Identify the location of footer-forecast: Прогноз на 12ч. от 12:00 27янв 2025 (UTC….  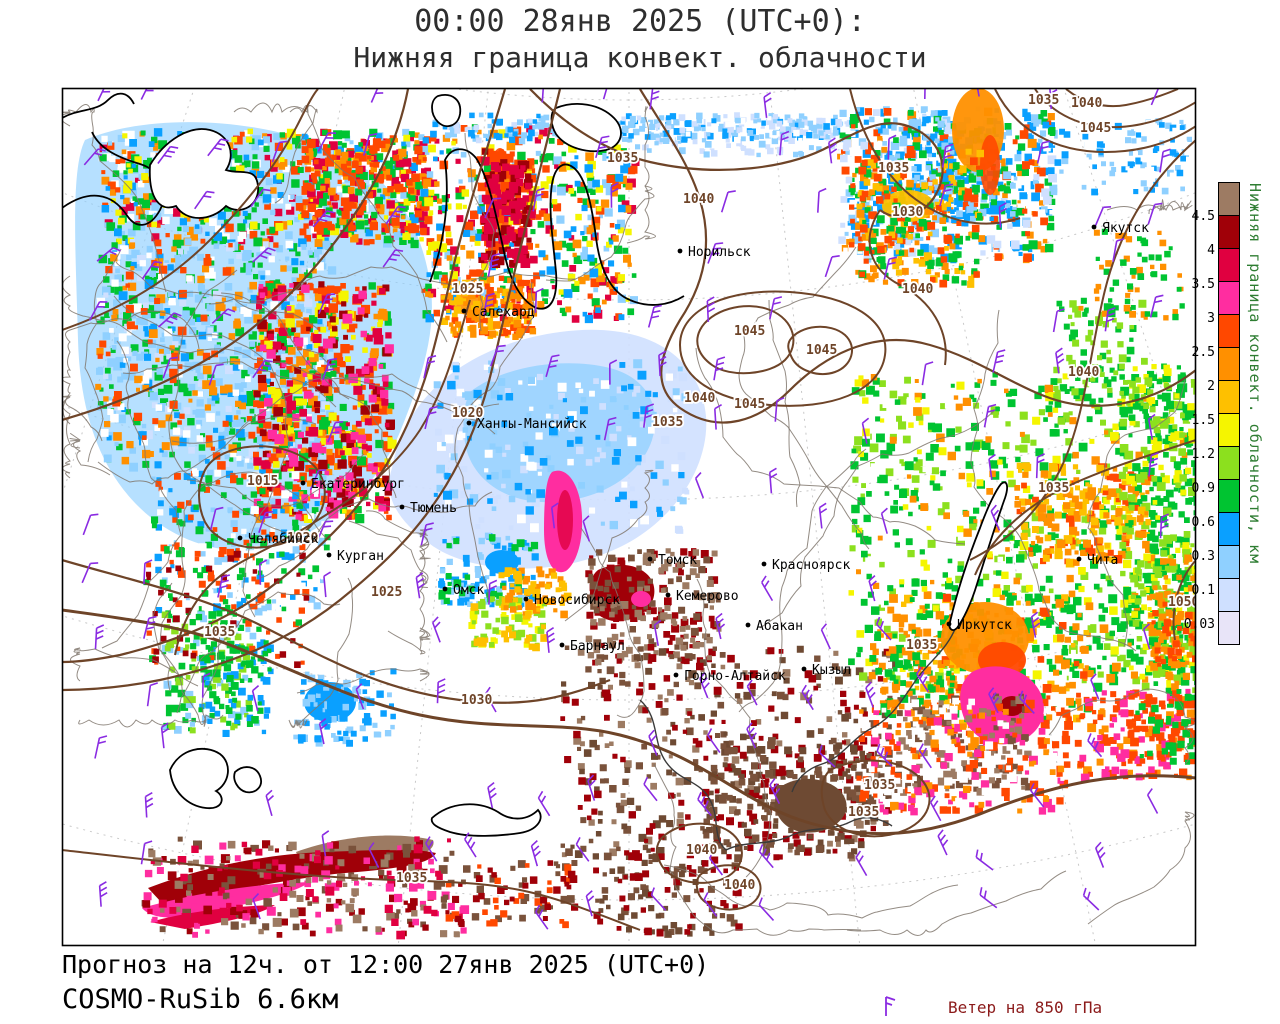
(386, 964).